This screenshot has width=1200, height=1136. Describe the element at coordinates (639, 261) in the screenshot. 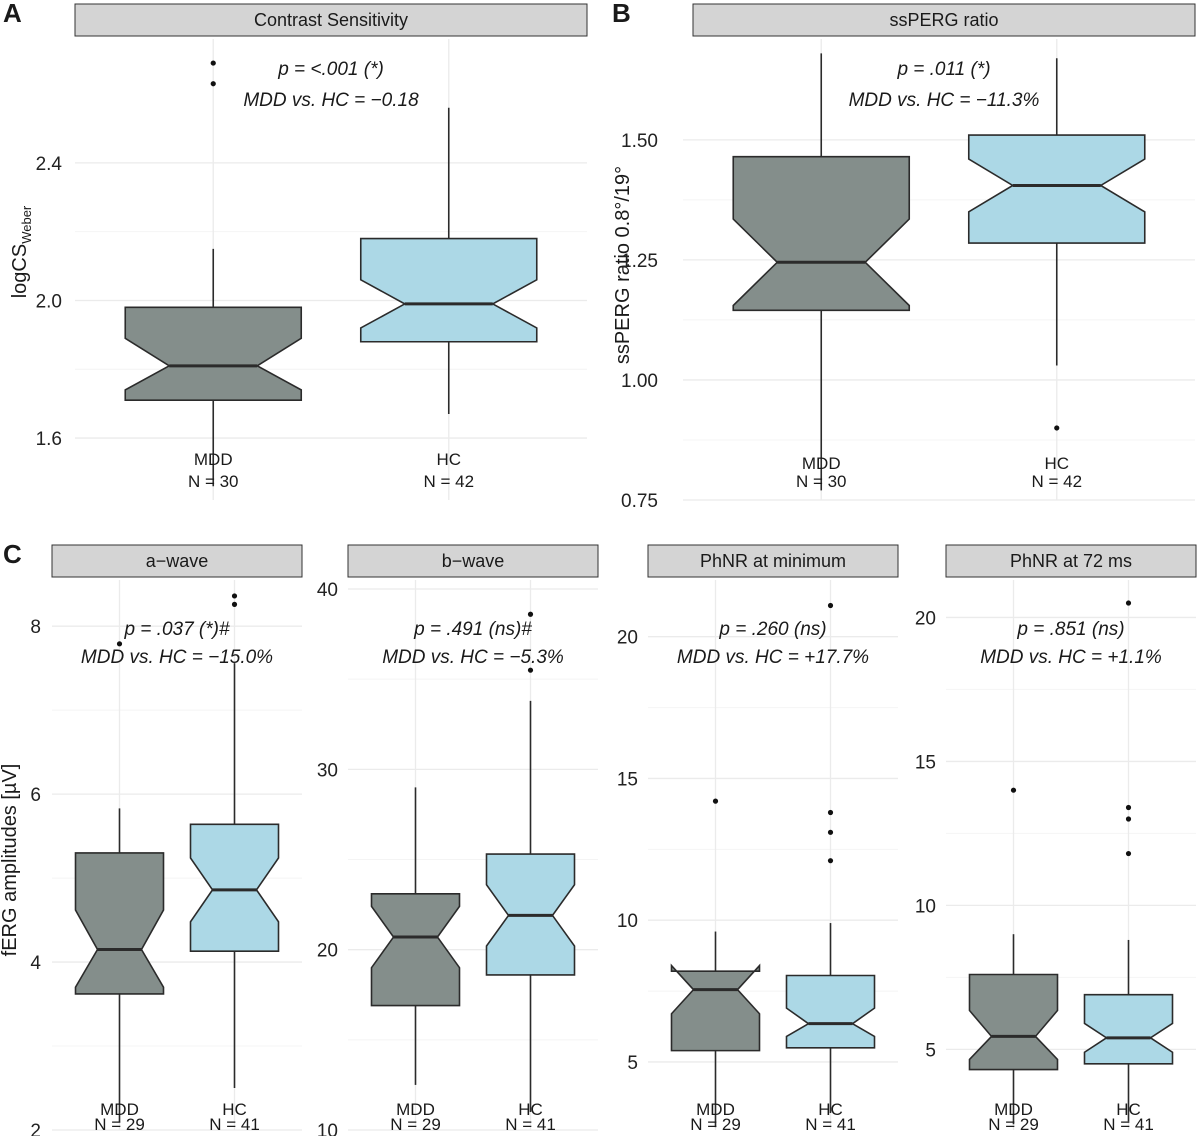

I see `y-tick-label: 1.25` at that location.